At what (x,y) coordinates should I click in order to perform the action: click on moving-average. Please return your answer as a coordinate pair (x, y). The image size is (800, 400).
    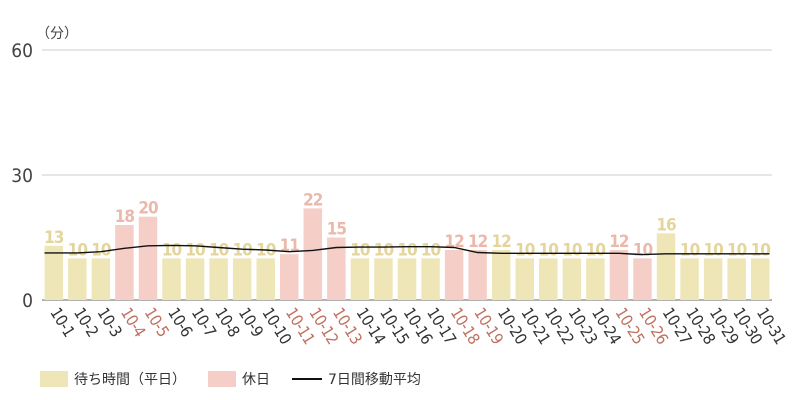
    Looking at the image, I should click on (407, 250).